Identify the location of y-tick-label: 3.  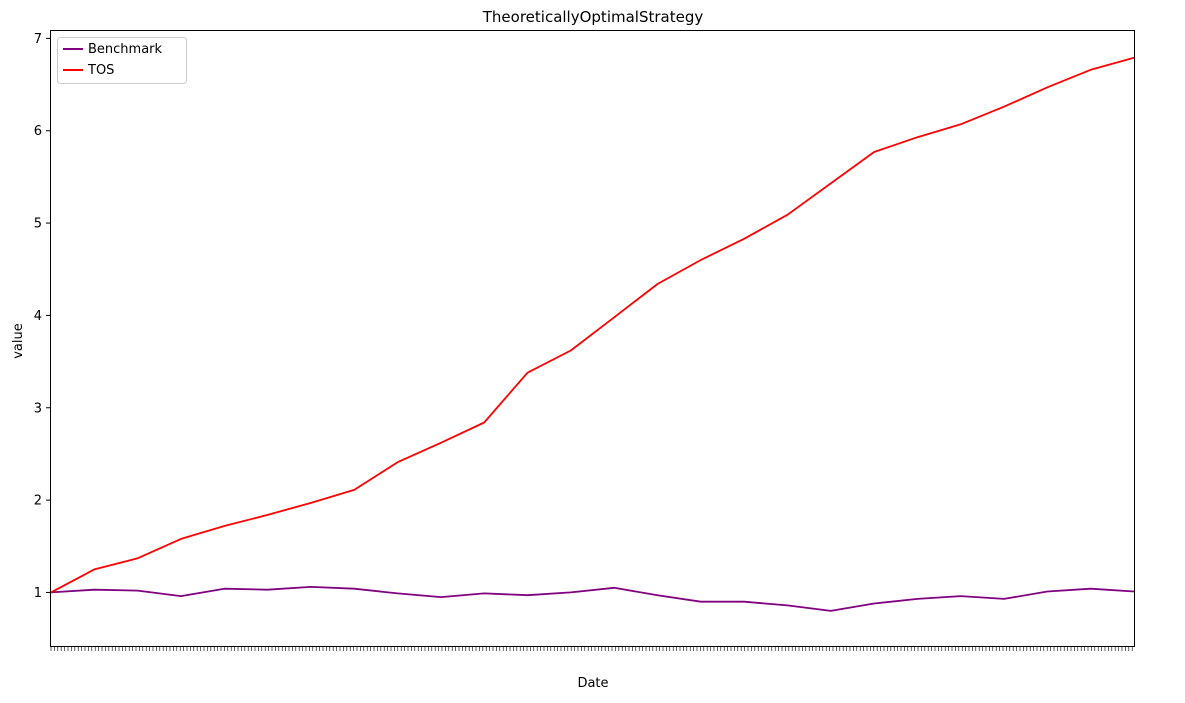
(38, 408).